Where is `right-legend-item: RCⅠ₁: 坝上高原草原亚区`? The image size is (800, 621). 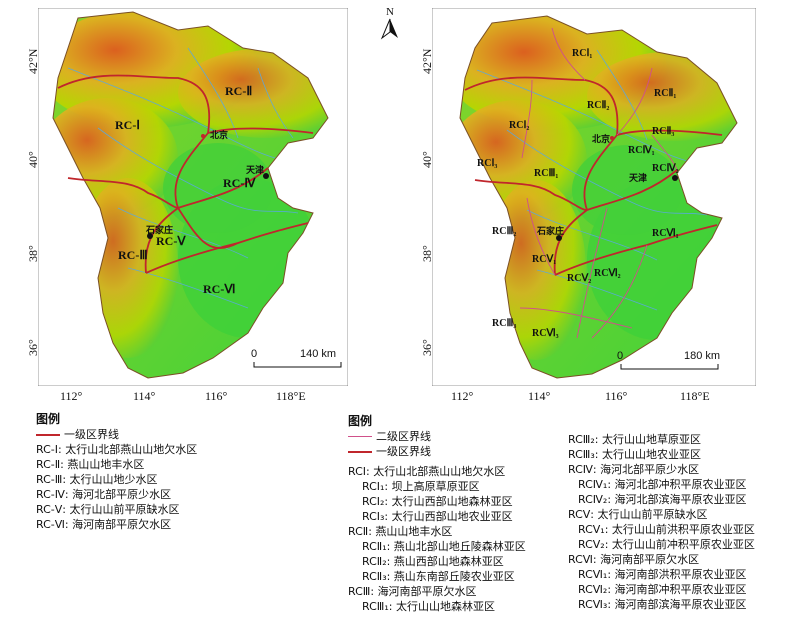
right-legend-item: RCⅠ₁: 坝上高原草原亚区 is located at coordinates (421, 486).